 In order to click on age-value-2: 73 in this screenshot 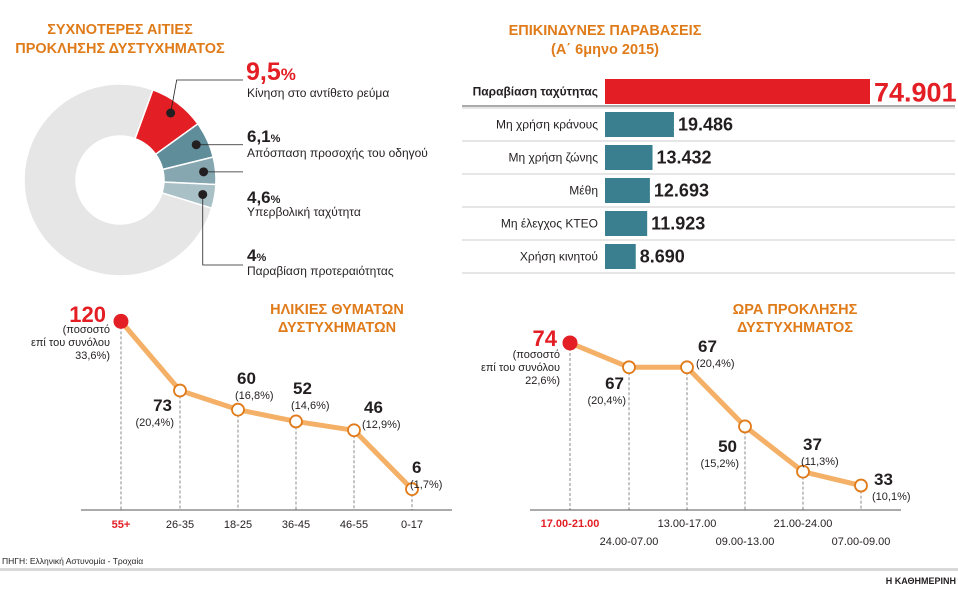, I will do `click(162, 405)`.